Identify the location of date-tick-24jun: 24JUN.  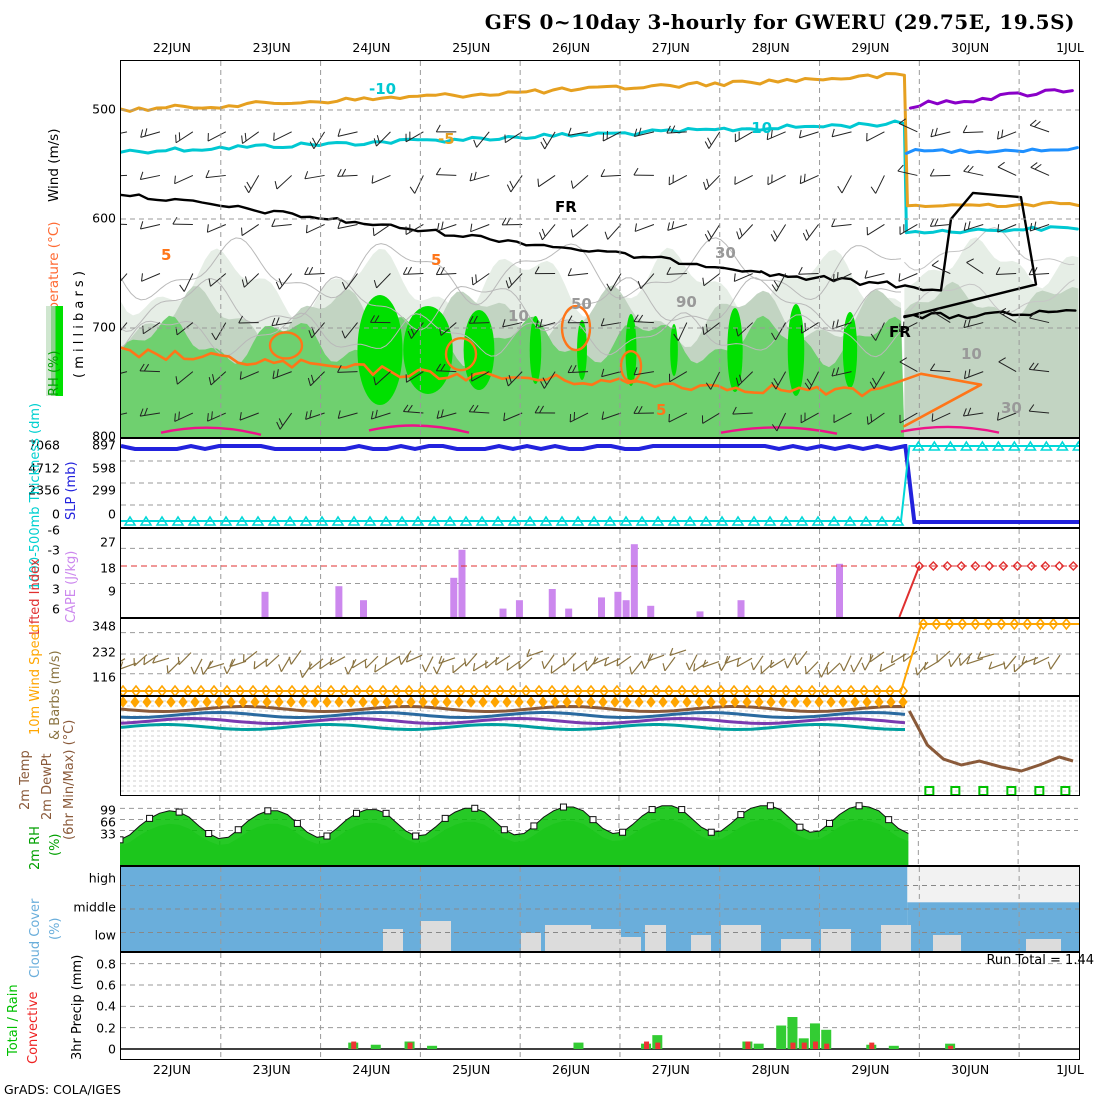
(371, 1069).